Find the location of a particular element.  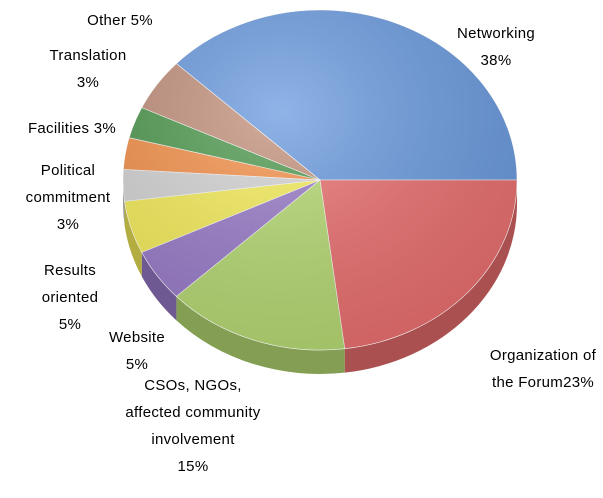

value-label: 38% is located at coordinates (496, 60).